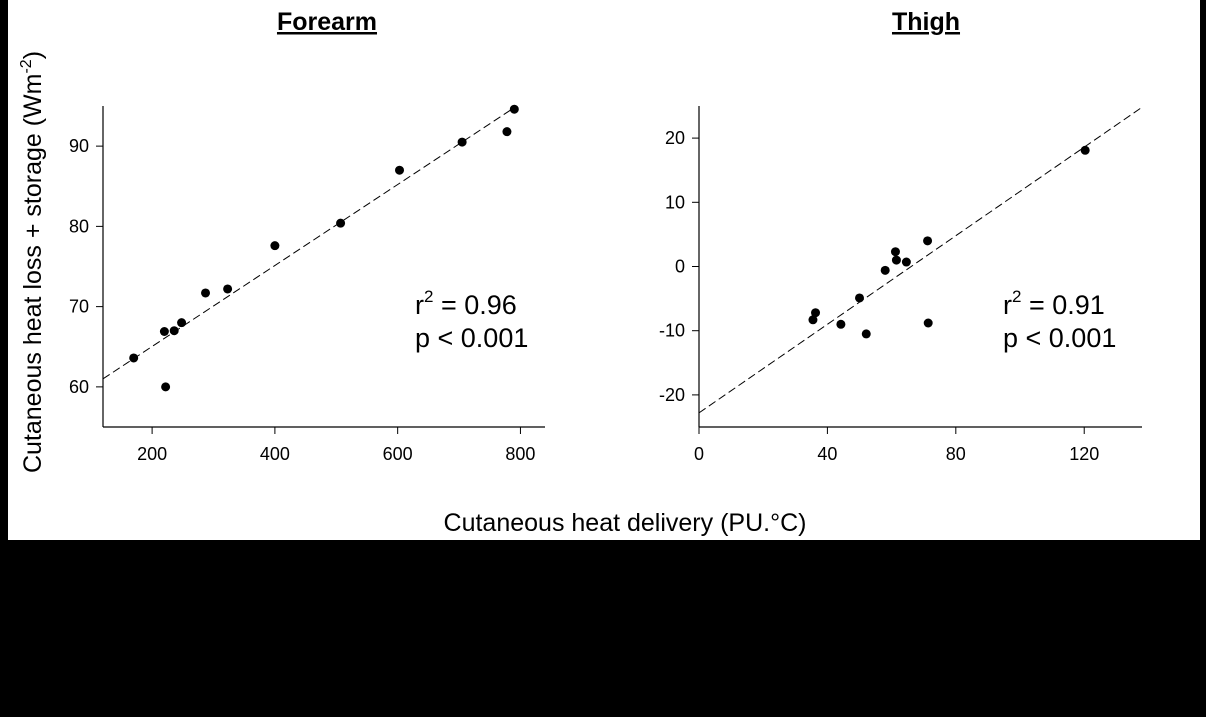  What do you see at coordinates (79, 146) in the screenshot?
I see `forearm-y-tick-label: 90` at bounding box center [79, 146].